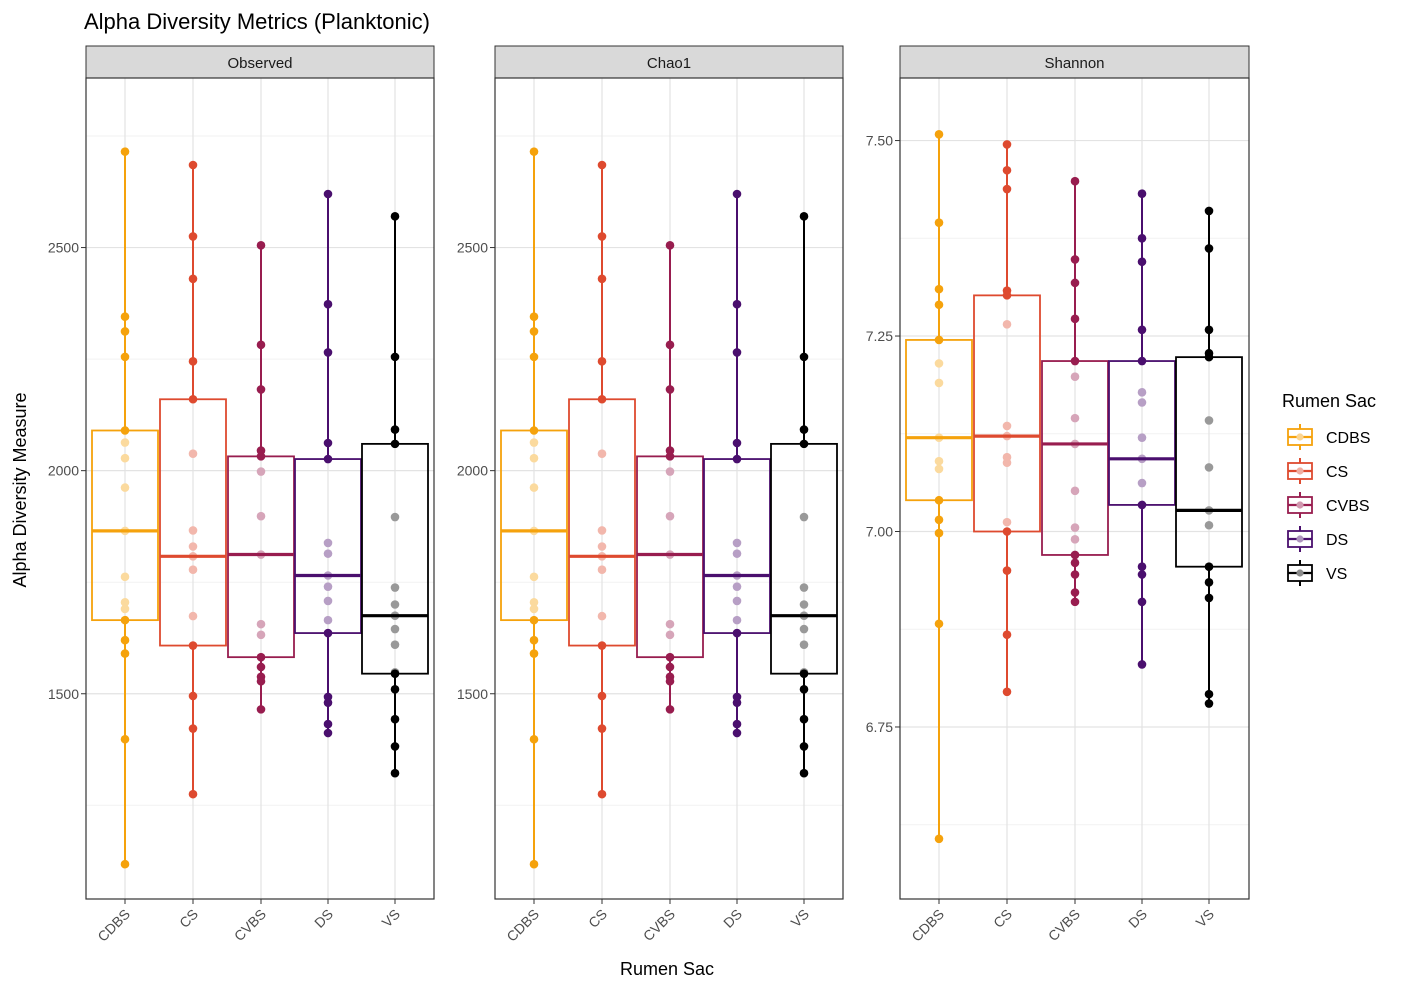  Describe the element at coordinates (1337, 472) in the screenshot. I see `legend-label: CS` at that location.